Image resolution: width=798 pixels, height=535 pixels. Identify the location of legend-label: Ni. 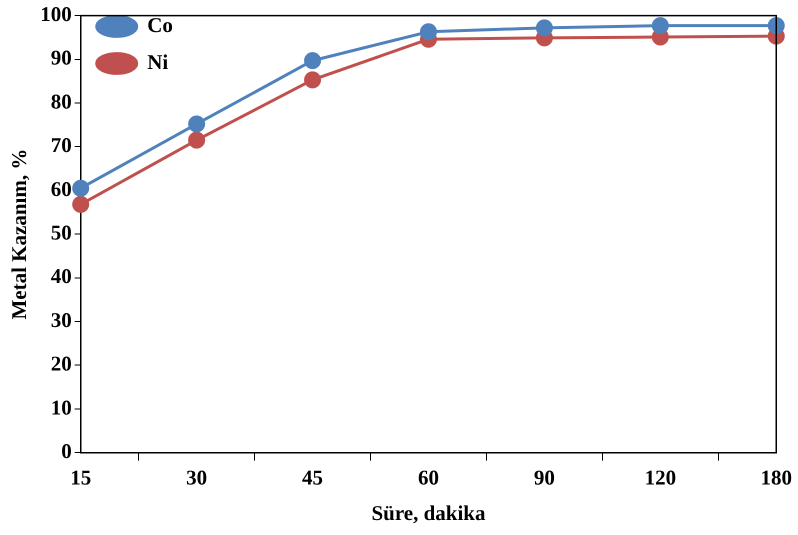
(157, 62).